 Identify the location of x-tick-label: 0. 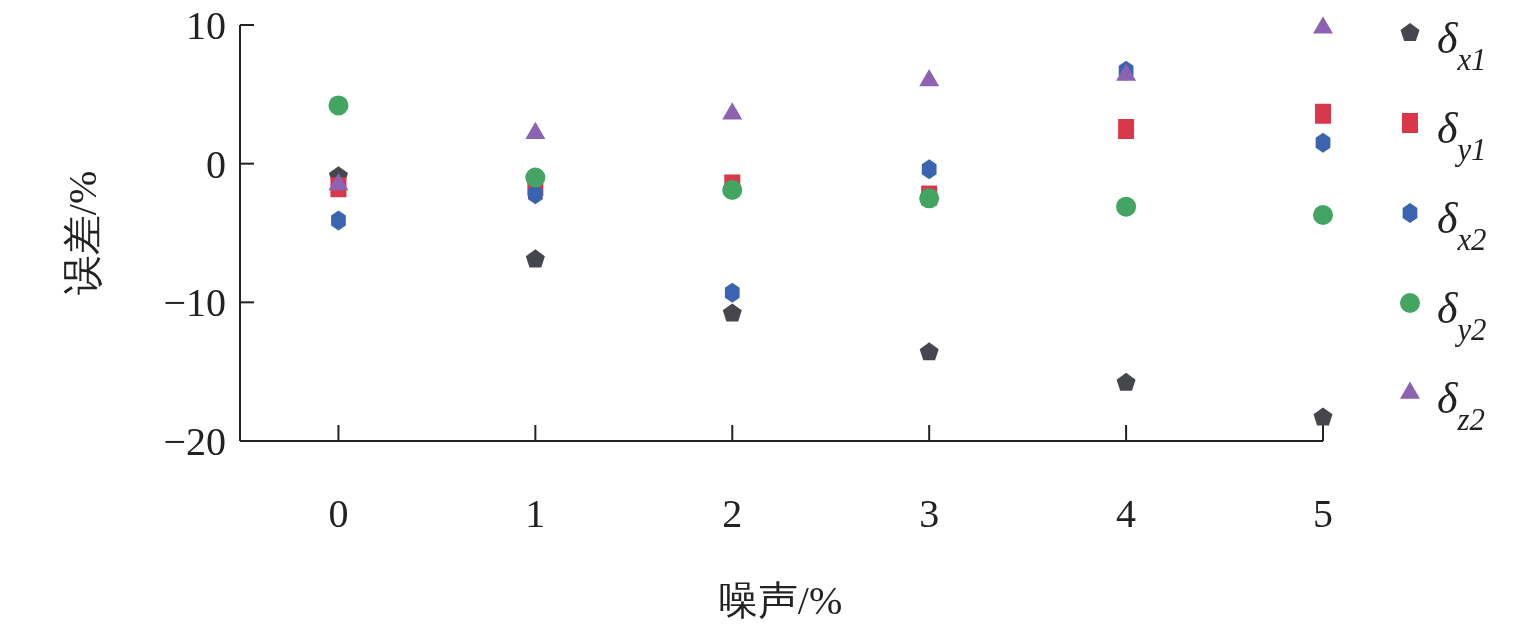
(338, 513).